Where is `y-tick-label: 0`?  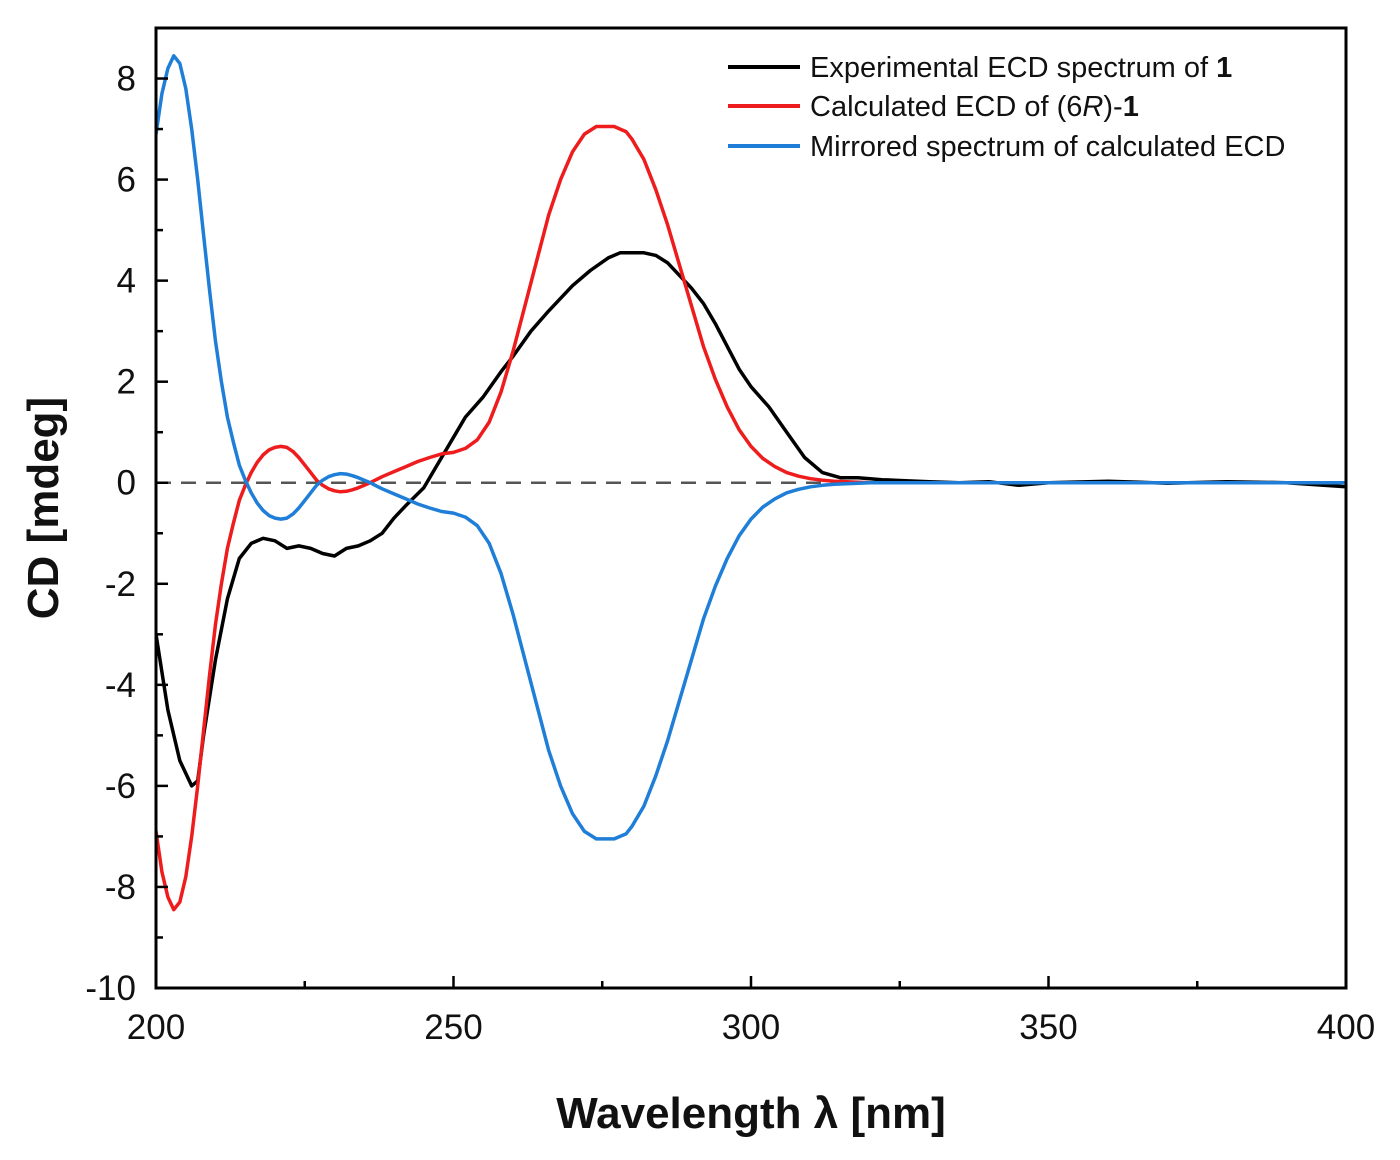
y-tick-label: 0 is located at coordinates (126, 483).